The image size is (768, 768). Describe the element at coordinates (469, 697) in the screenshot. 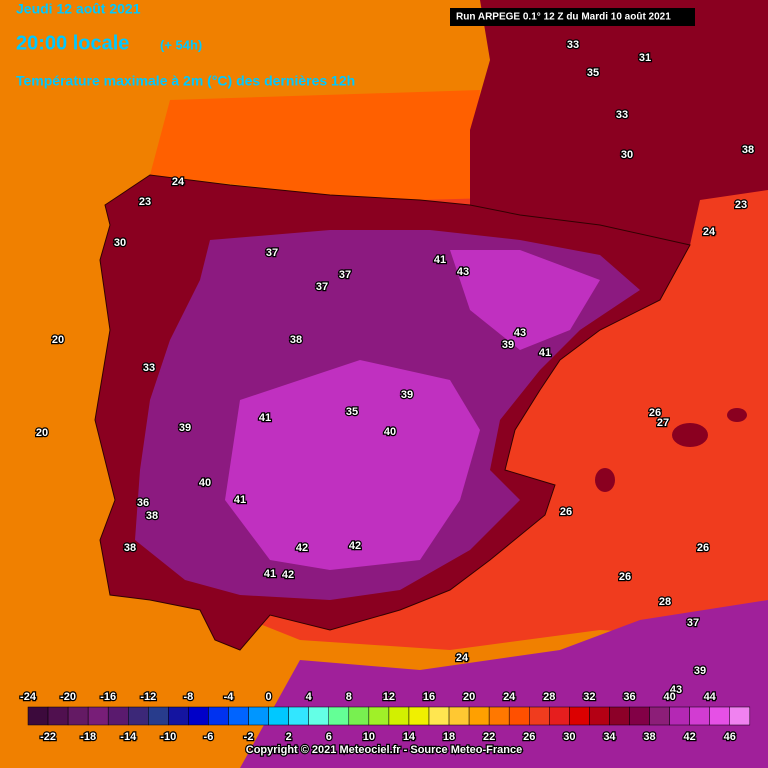

I see `scale-label: 20` at that location.